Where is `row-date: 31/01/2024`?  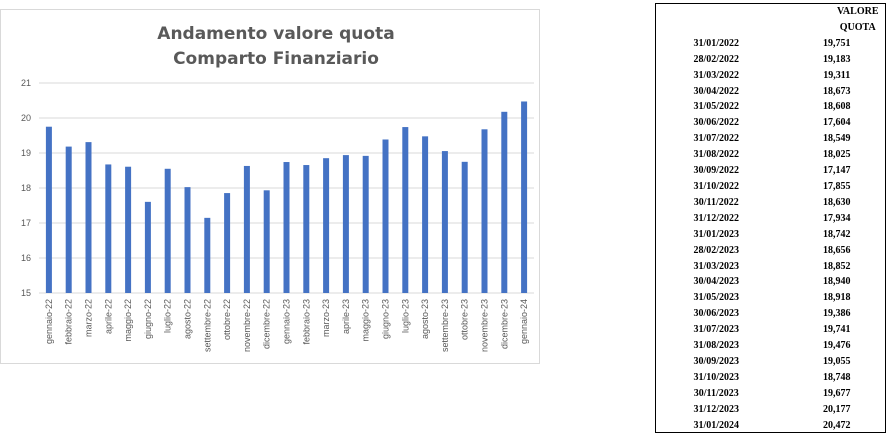 row-date: 31/01/2024 is located at coordinates (716, 425).